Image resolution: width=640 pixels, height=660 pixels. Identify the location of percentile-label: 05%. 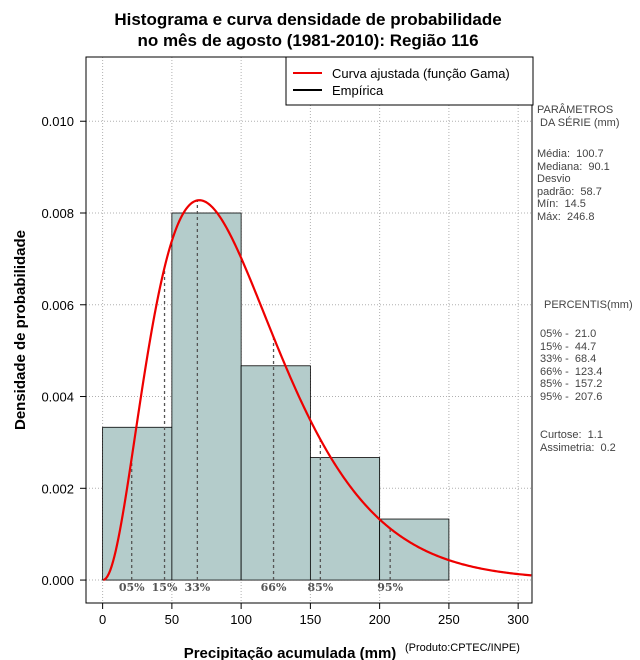
(132, 587).